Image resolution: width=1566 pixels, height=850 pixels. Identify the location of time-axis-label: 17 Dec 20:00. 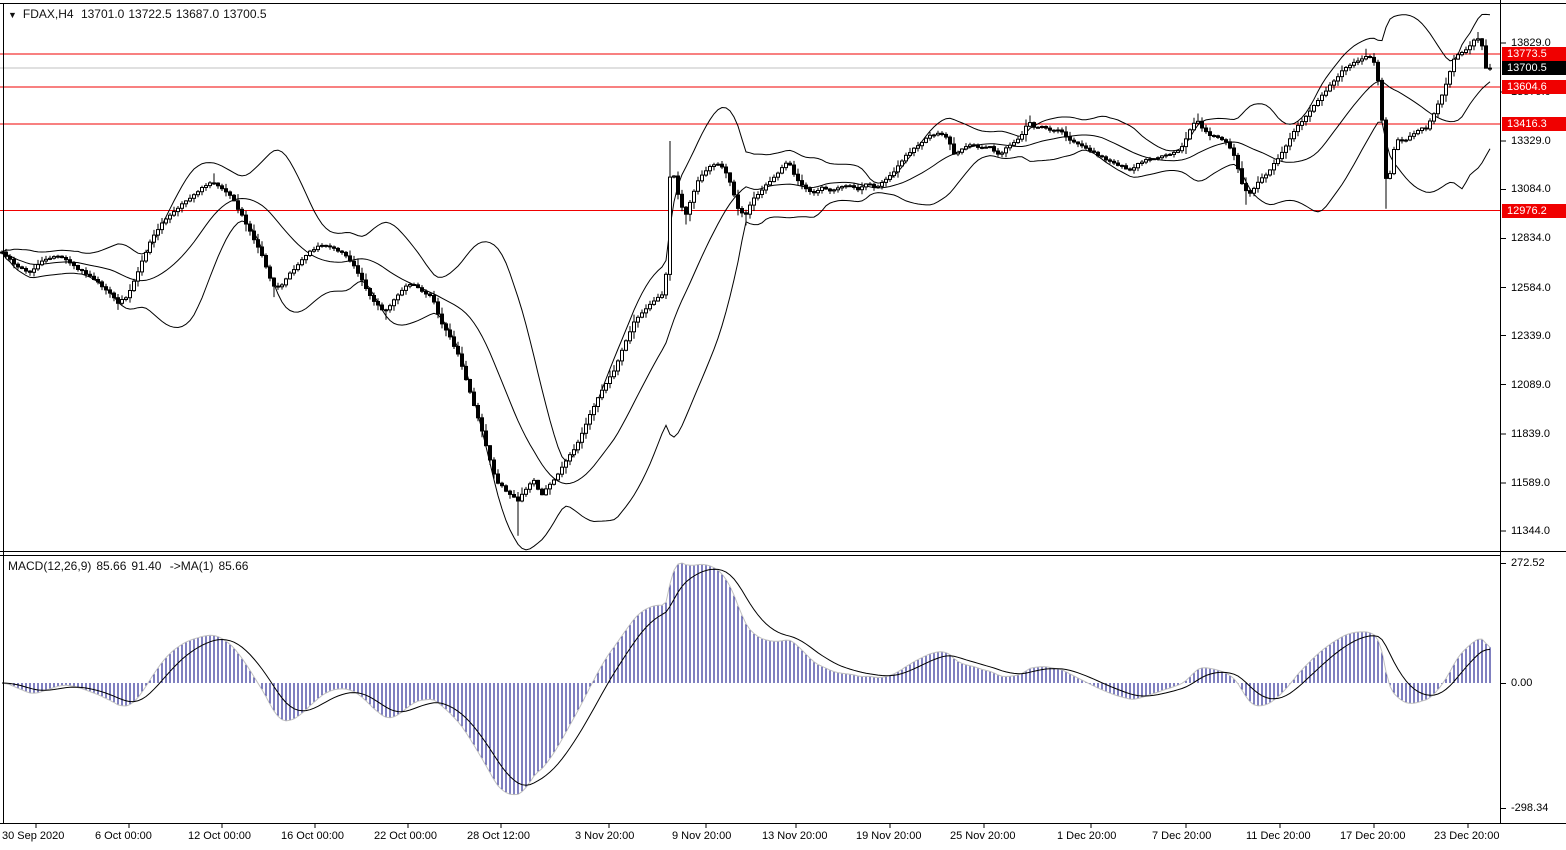
(1373, 836).